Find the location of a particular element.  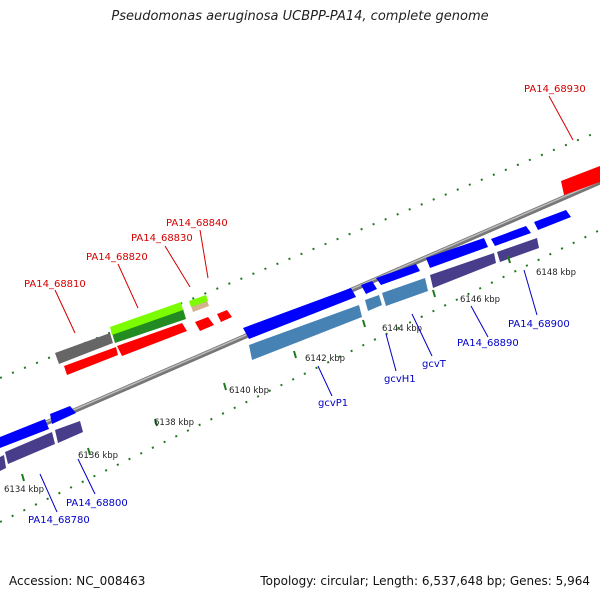

gene-label: PA14_68820 is located at coordinates (117, 257).